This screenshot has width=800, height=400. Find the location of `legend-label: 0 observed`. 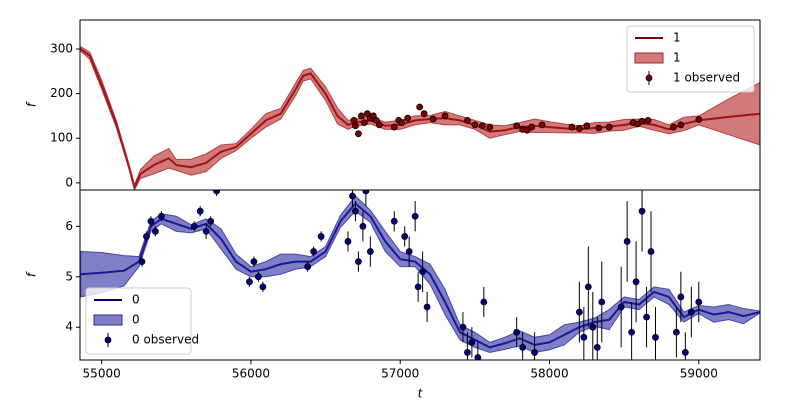

legend-label: 0 observed is located at coordinates (165, 340).